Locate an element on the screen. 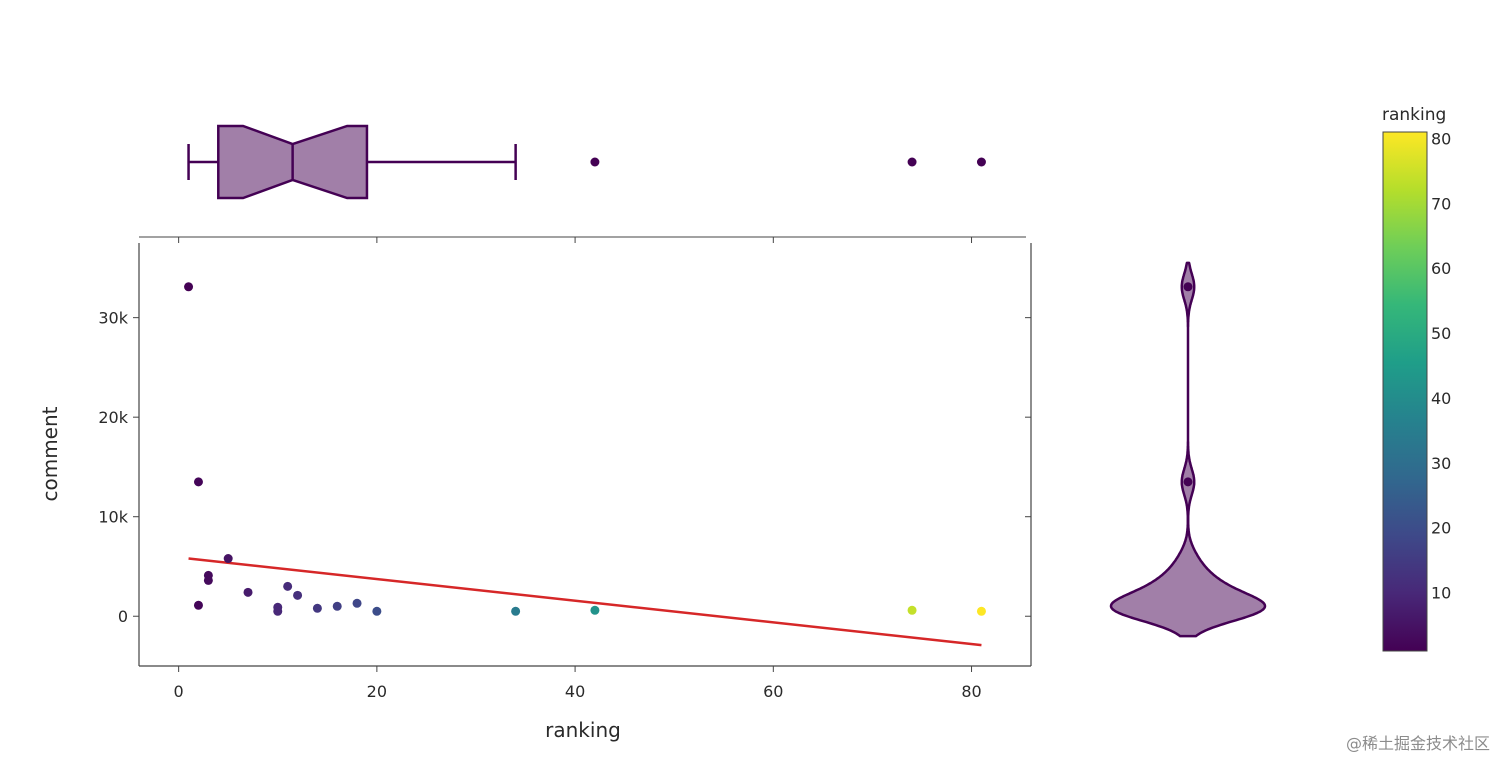  violin-body is located at coordinates (1188, 449).